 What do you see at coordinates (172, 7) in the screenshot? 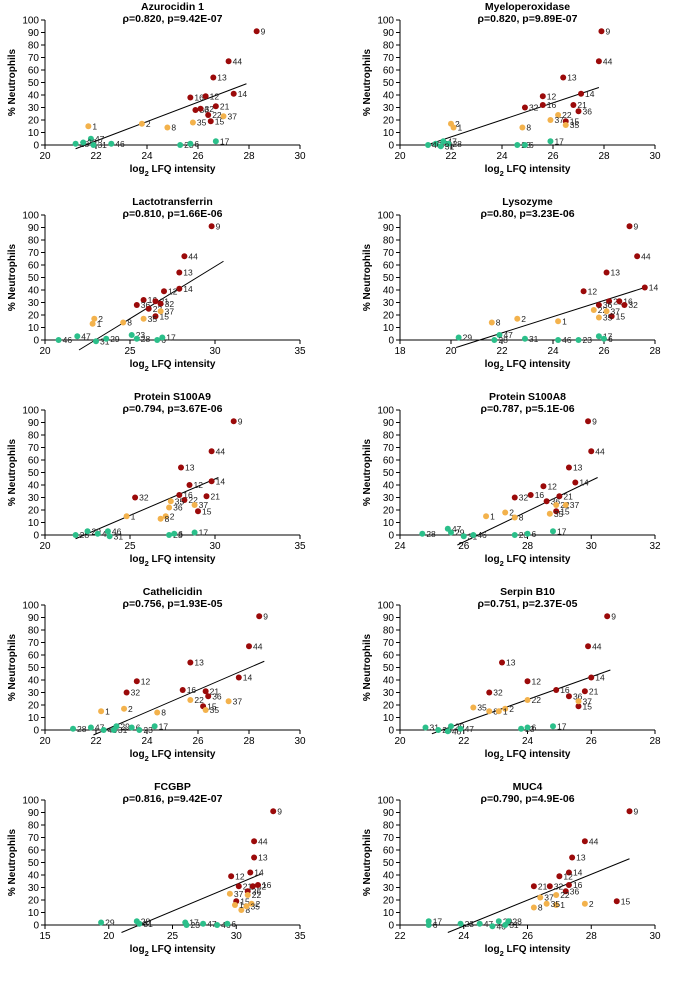
I see `panel-title: Azurocidin 1` at bounding box center [172, 7].